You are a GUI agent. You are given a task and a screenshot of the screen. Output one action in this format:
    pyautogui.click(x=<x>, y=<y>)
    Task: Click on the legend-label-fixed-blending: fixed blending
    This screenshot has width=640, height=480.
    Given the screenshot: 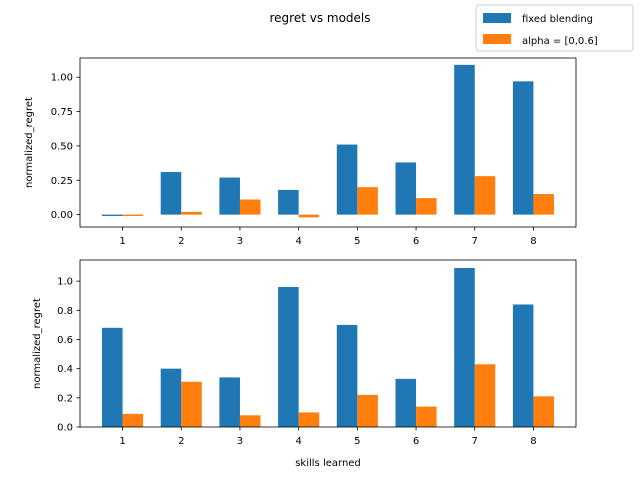 What is the action you would take?
    pyautogui.click(x=557, y=19)
    